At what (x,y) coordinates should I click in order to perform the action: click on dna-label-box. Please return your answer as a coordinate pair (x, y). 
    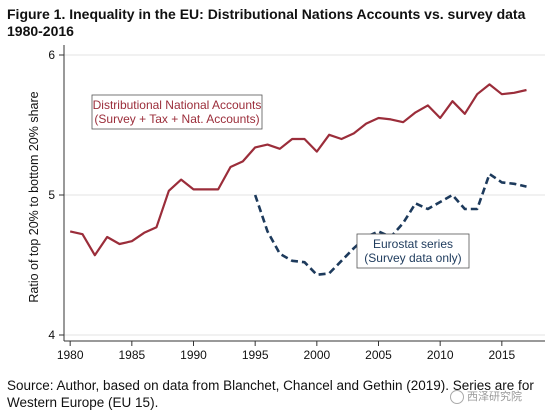
    Looking at the image, I should click on (177, 112).